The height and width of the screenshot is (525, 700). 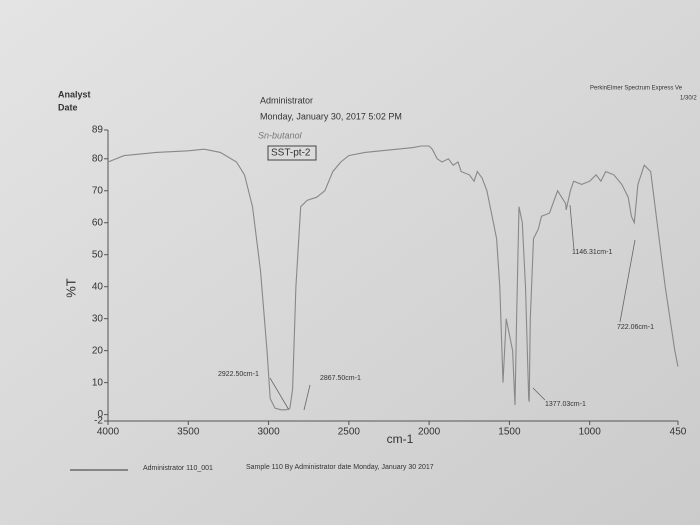 What do you see at coordinates (70, 288) in the screenshot?
I see `y-axis-label: %T` at bounding box center [70, 288].